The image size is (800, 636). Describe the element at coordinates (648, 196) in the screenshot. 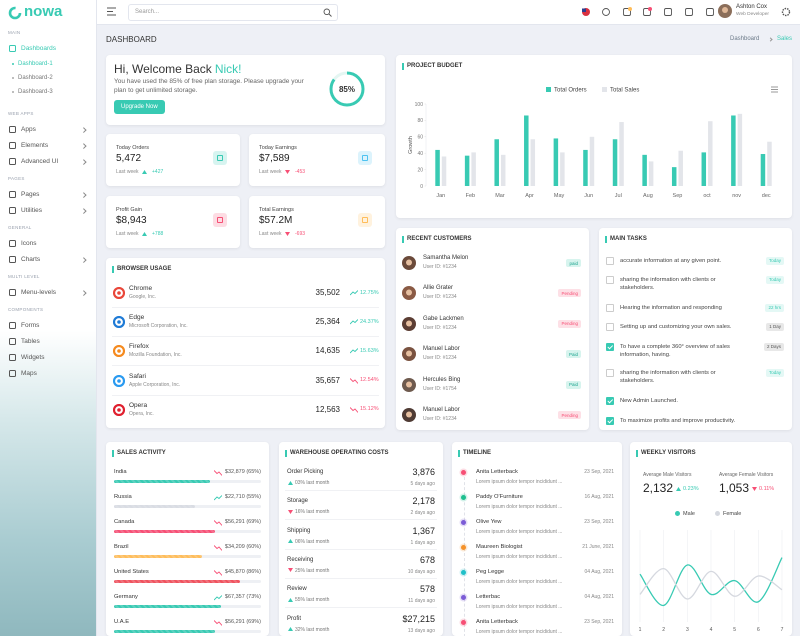

I see `x-tick-label: Aug` at that location.